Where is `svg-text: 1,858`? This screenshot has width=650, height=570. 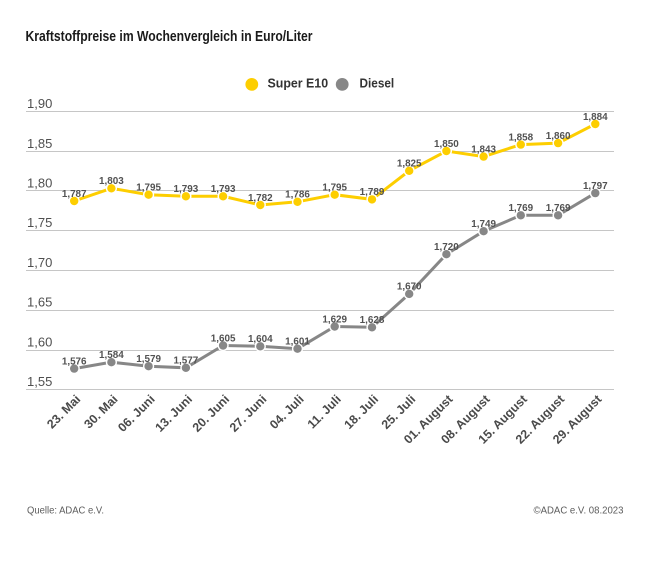 svg-text: 1,858 is located at coordinates (520, 137).